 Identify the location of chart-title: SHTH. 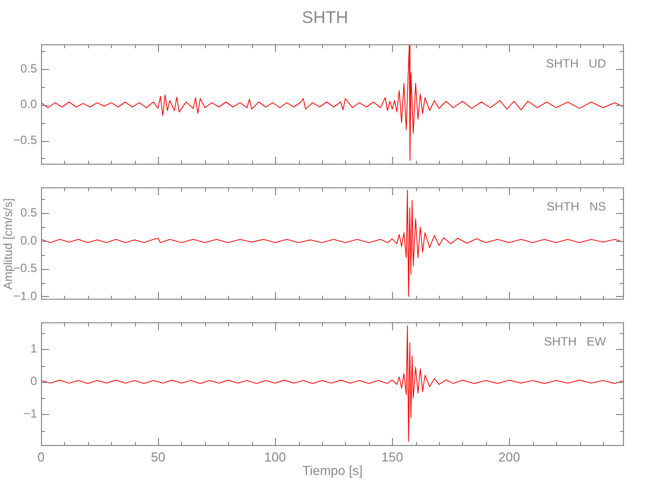
(325, 18).